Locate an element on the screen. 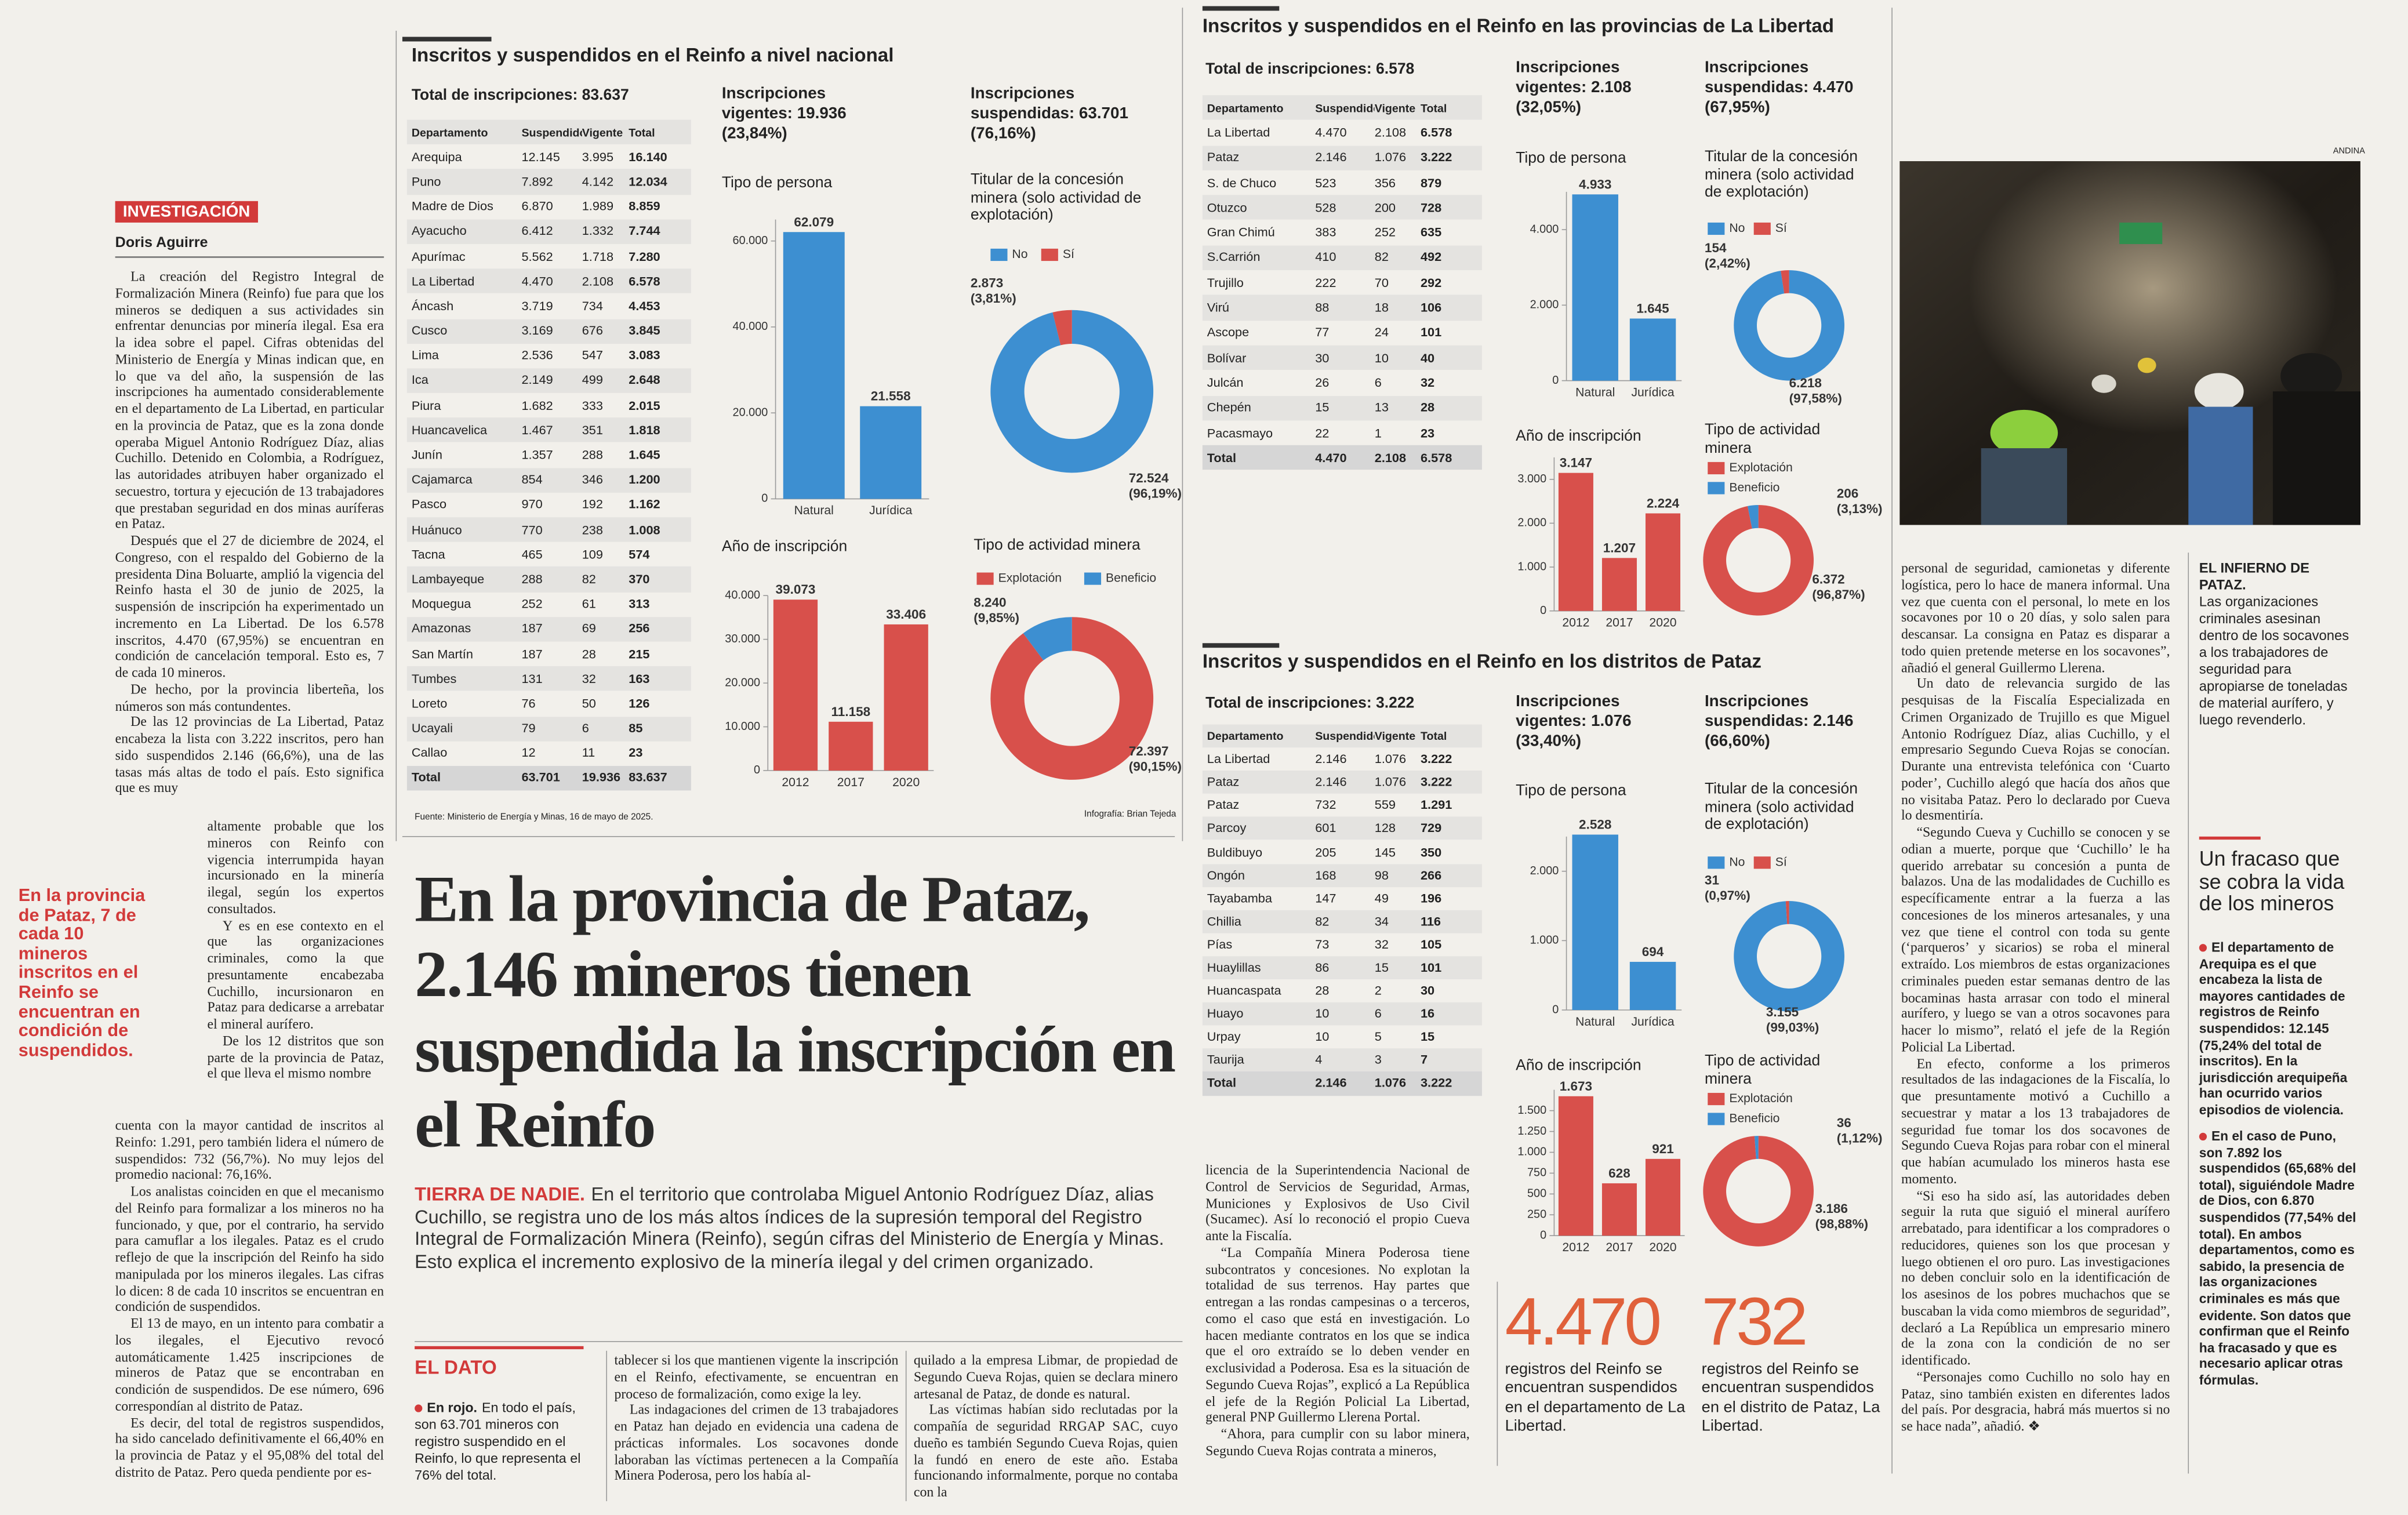 The width and height of the screenshot is (2408, 1515). table-cell: 1.008 is located at coordinates (644, 529).